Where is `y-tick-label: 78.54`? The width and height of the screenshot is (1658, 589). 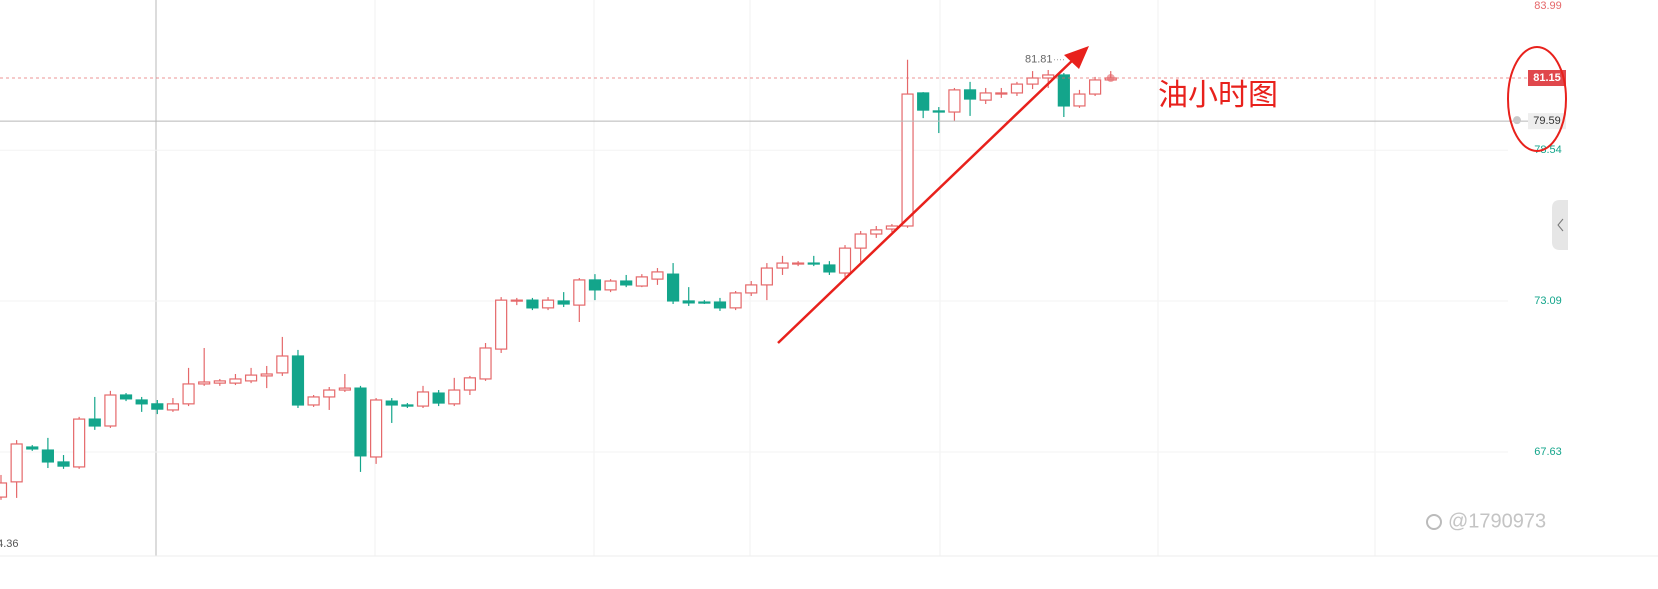
y-tick-label: 78.54 is located at coordinates (1548, 150).